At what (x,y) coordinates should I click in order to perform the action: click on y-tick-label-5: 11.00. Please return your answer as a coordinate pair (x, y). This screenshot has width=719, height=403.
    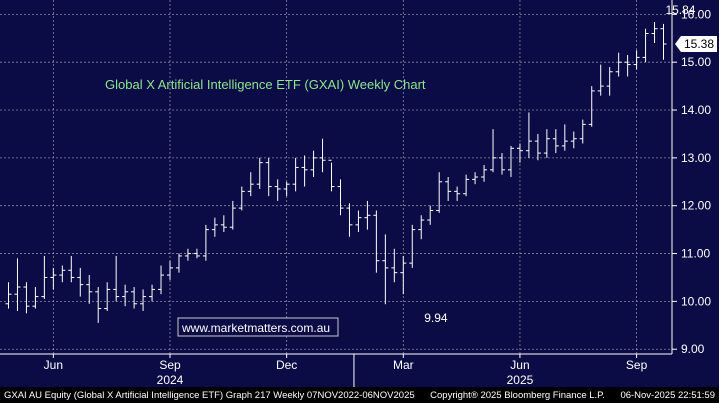
    Looking at the image, I should click on (695, 254).